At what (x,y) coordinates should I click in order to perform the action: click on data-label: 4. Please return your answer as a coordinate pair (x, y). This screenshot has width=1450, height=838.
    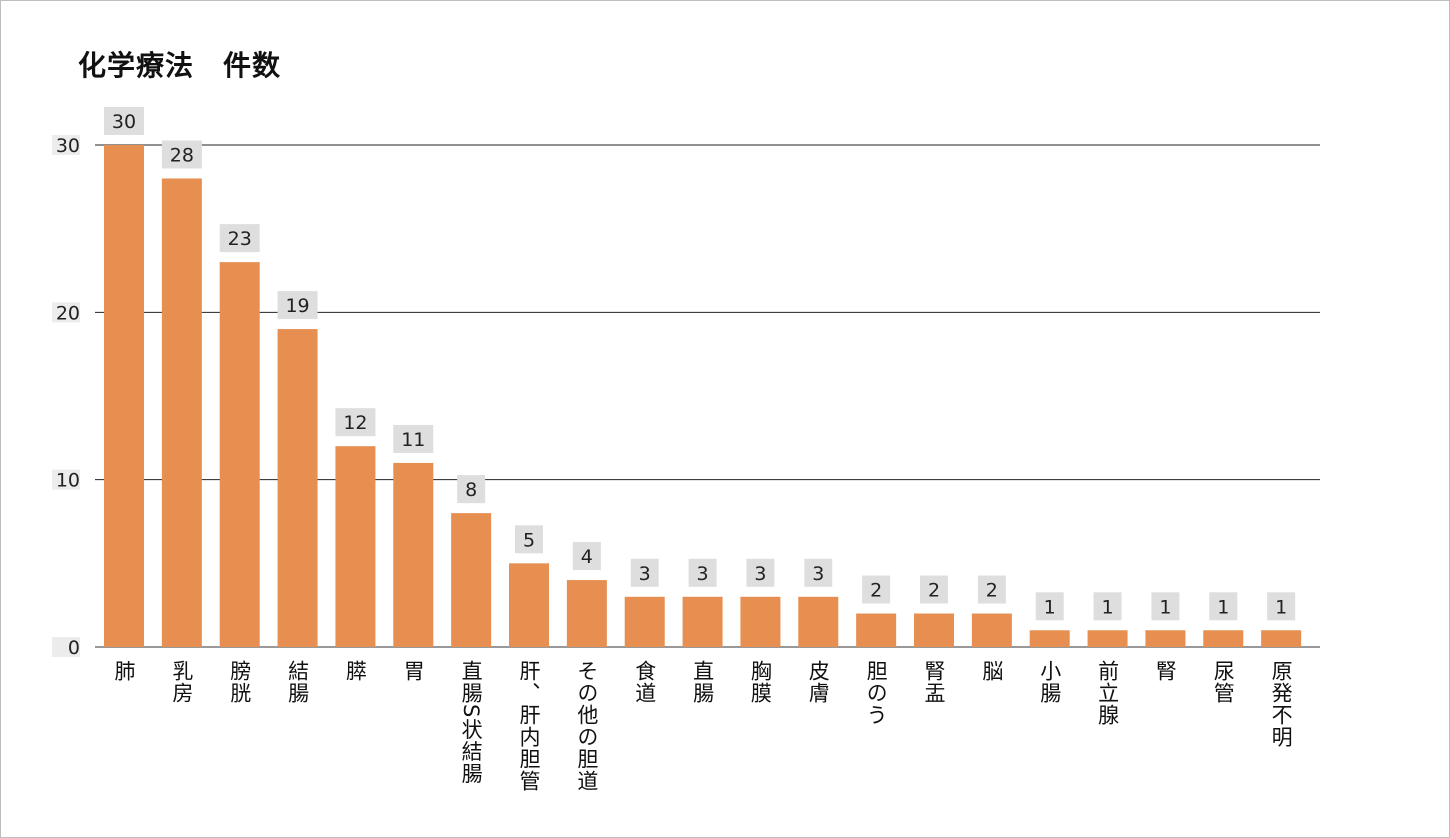
    Looking at the image, I should click on (587, 557).